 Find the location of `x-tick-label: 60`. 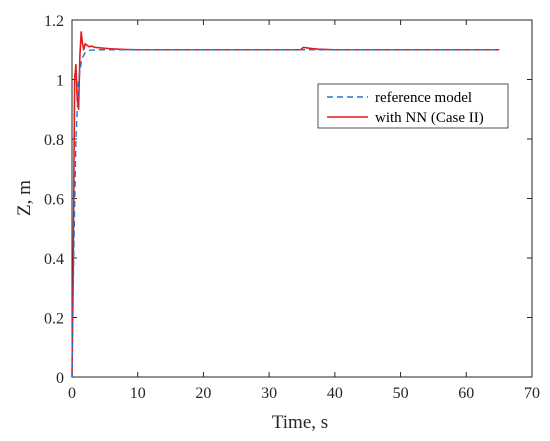

x-tick-label: 60 is located at coordinates (466, 393).